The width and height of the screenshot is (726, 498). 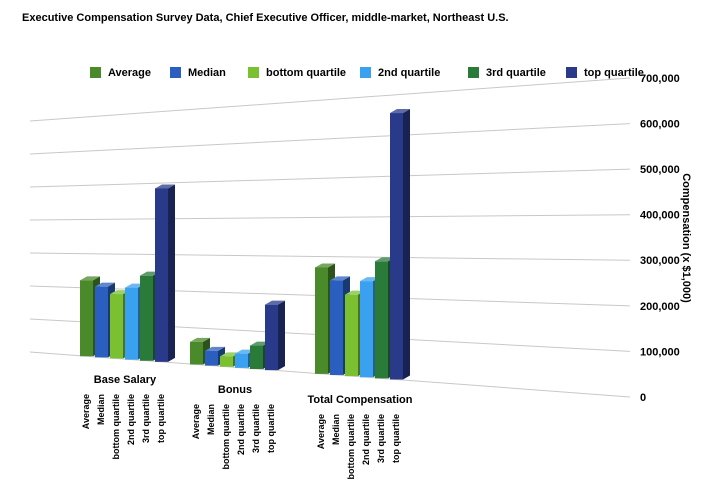 I want to click on y-tick-label: 0, so click(x=643, y=398).